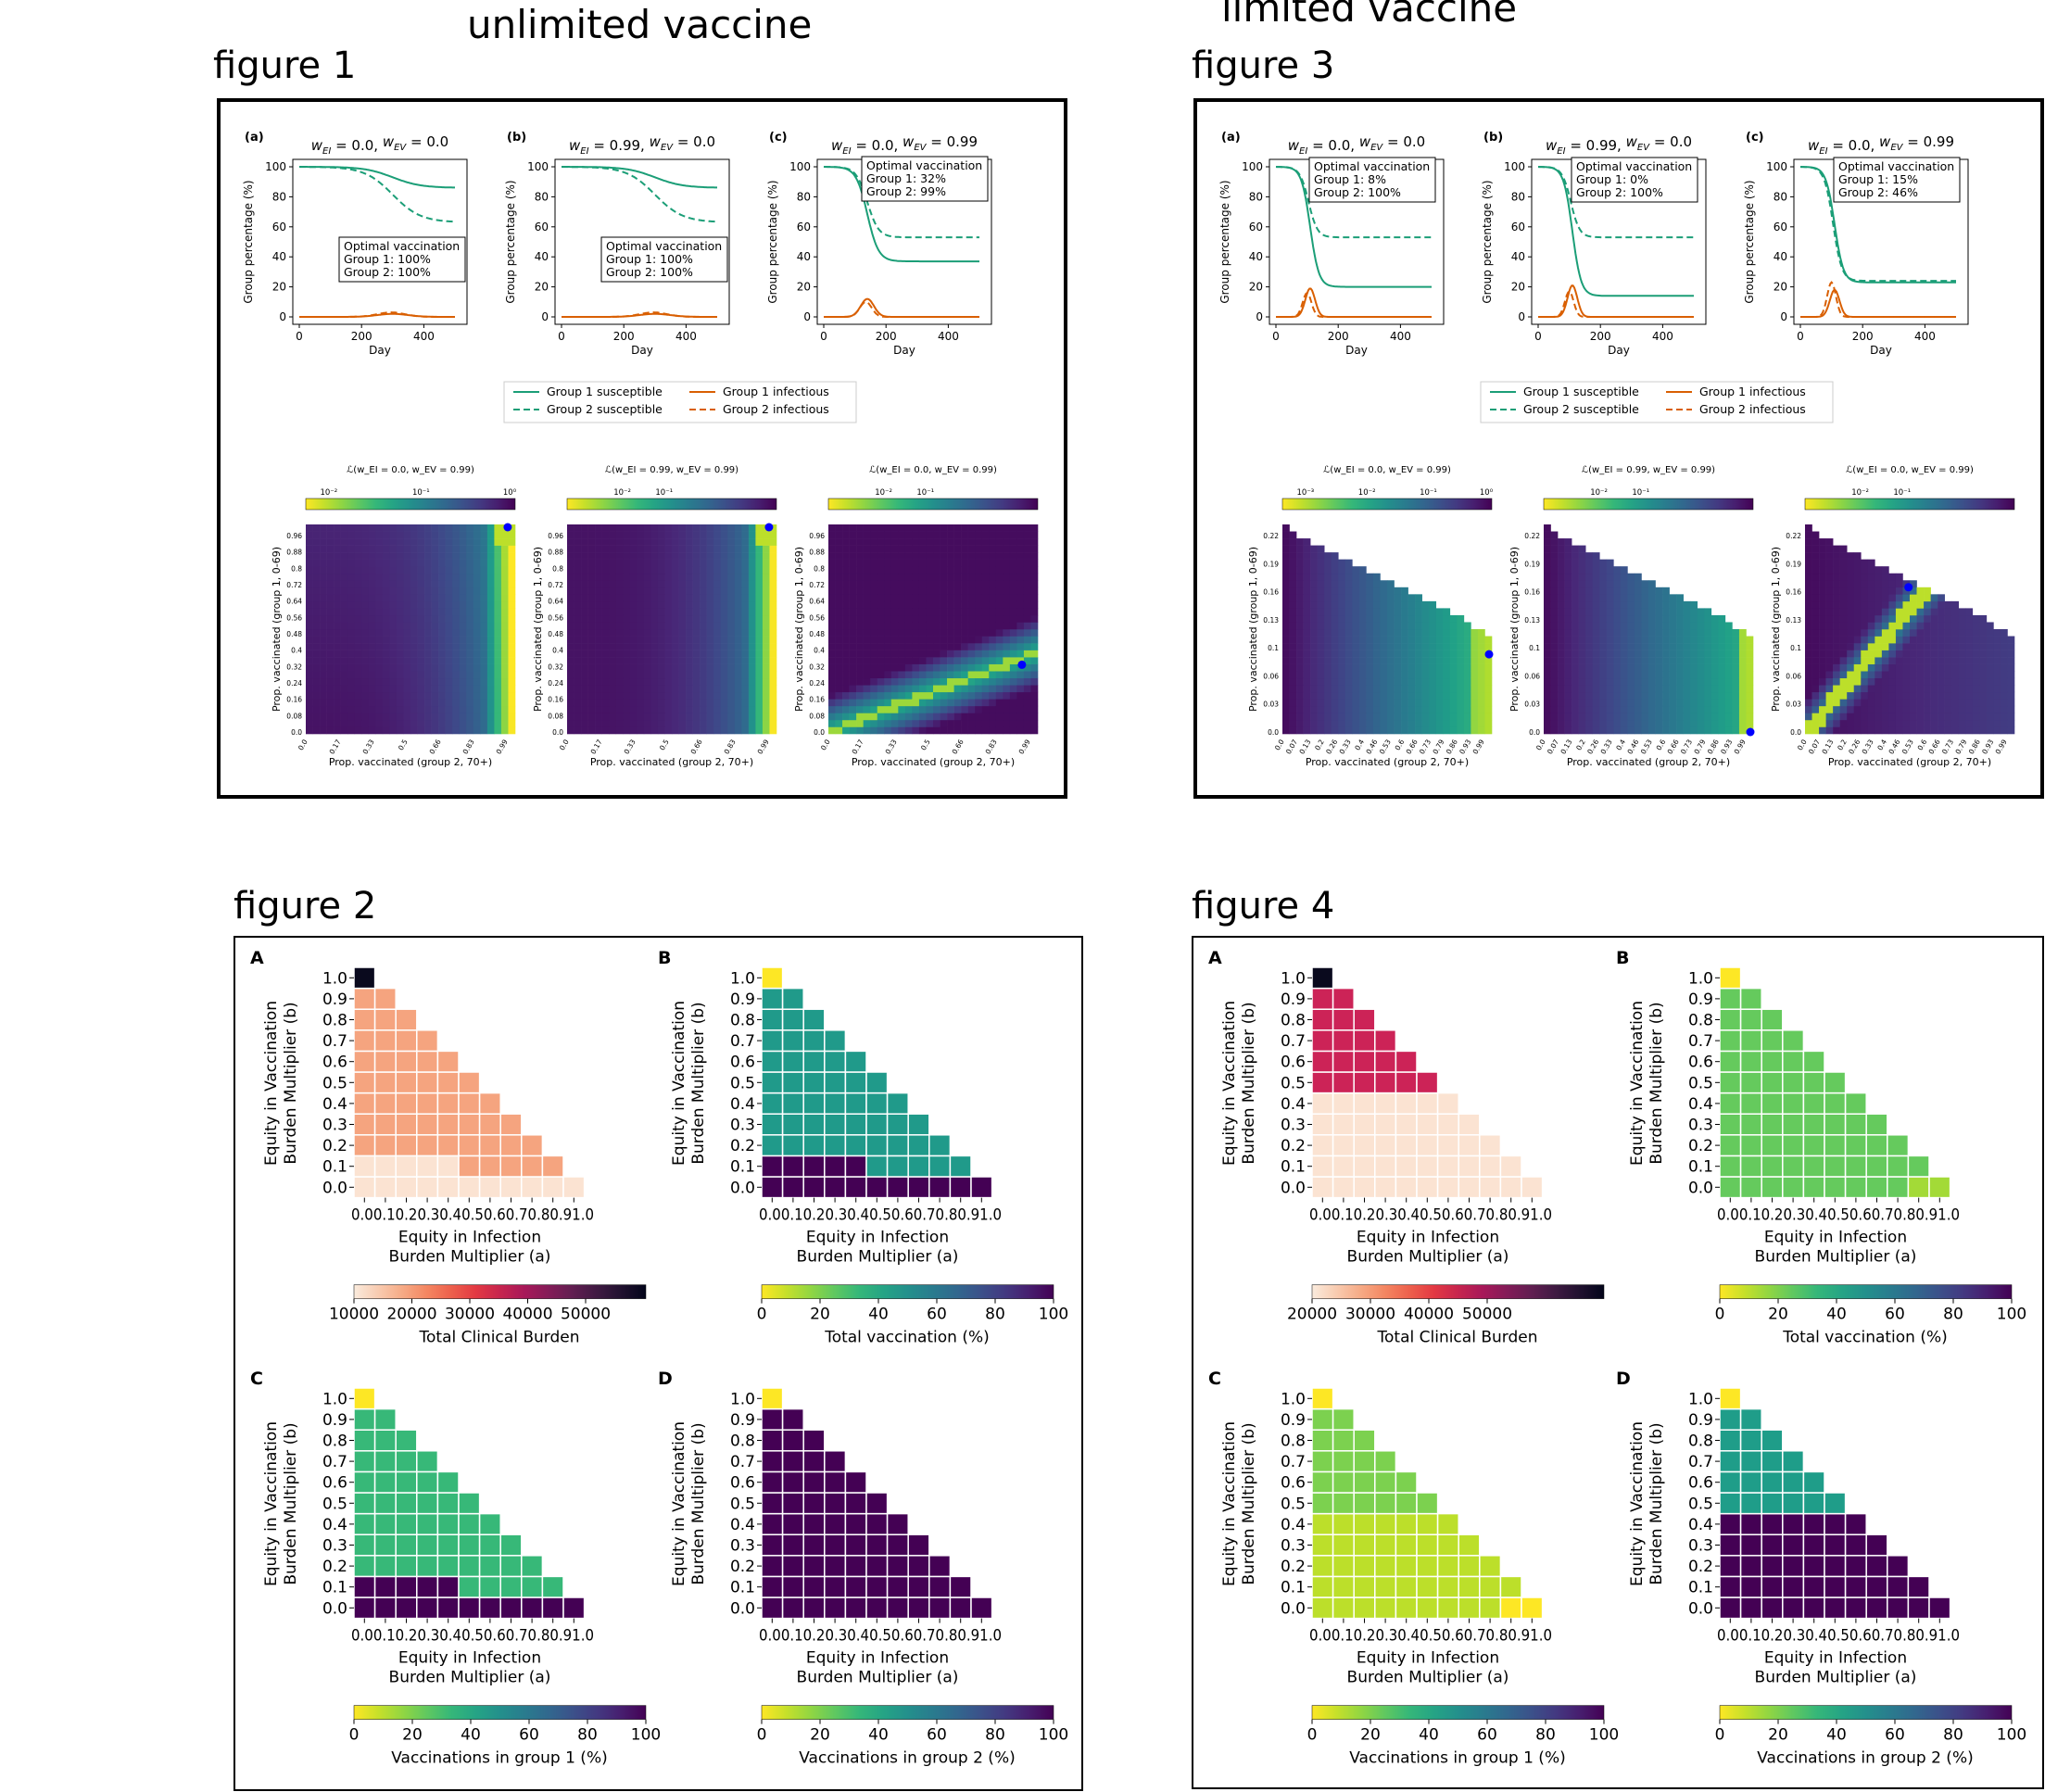 The image size is (2045, 1792). Describe the element at coordinates (1781, 227) in the screenshot. I see `y-tick-label: 60` at that location.